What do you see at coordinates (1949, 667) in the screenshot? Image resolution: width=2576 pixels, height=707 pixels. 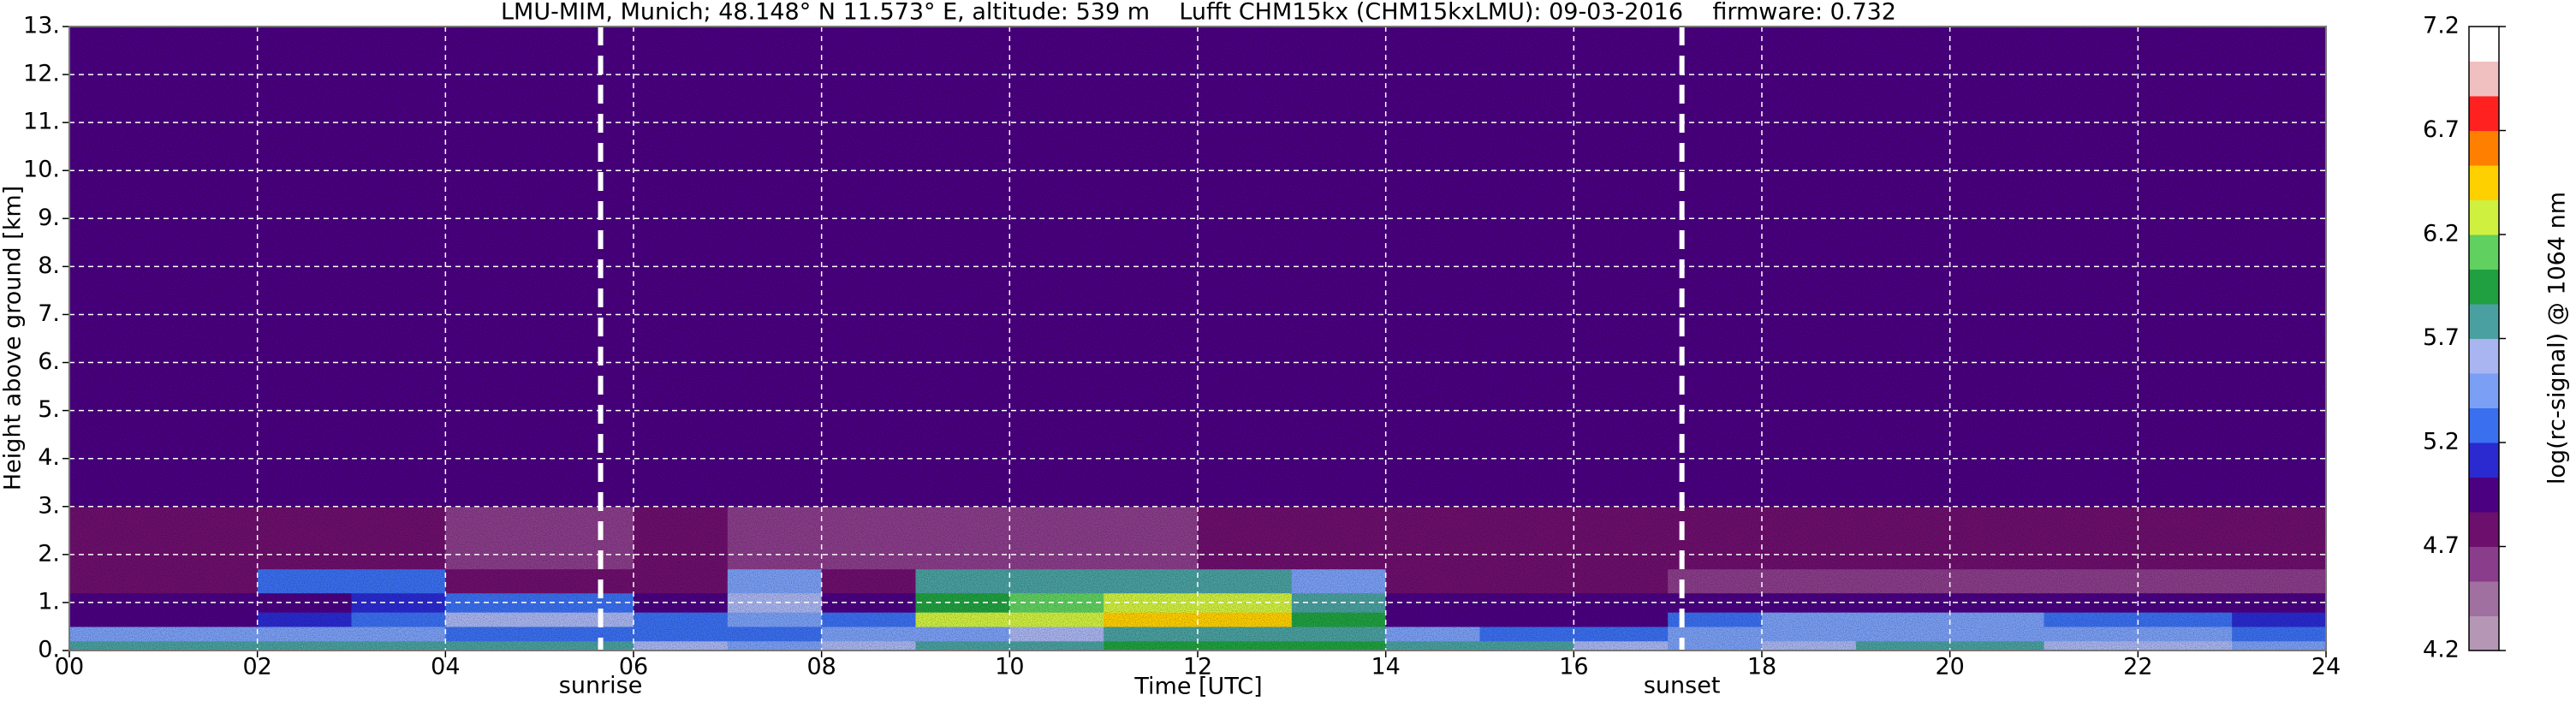 I see `x-tick-label: 20` at bounding box center [1949, 667].